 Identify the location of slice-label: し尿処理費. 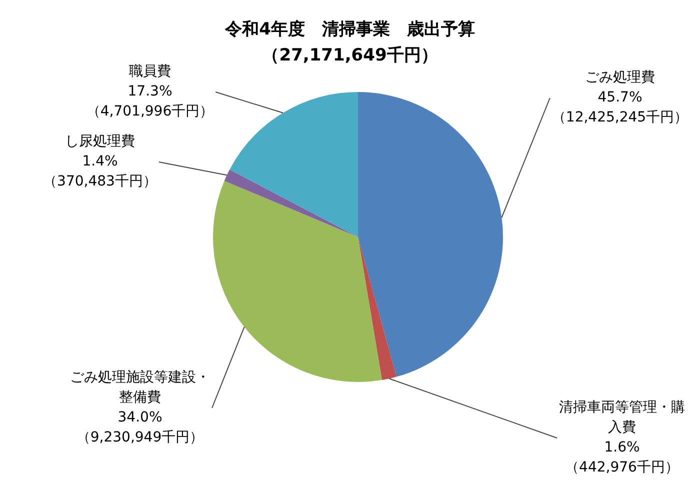
(100, 142).